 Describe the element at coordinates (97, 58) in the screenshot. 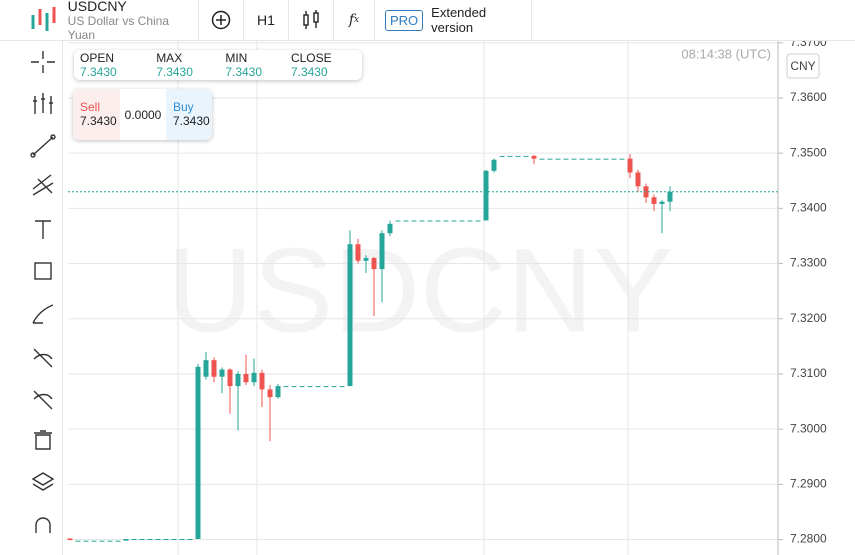

I see `open-label: OPEN` at that location.